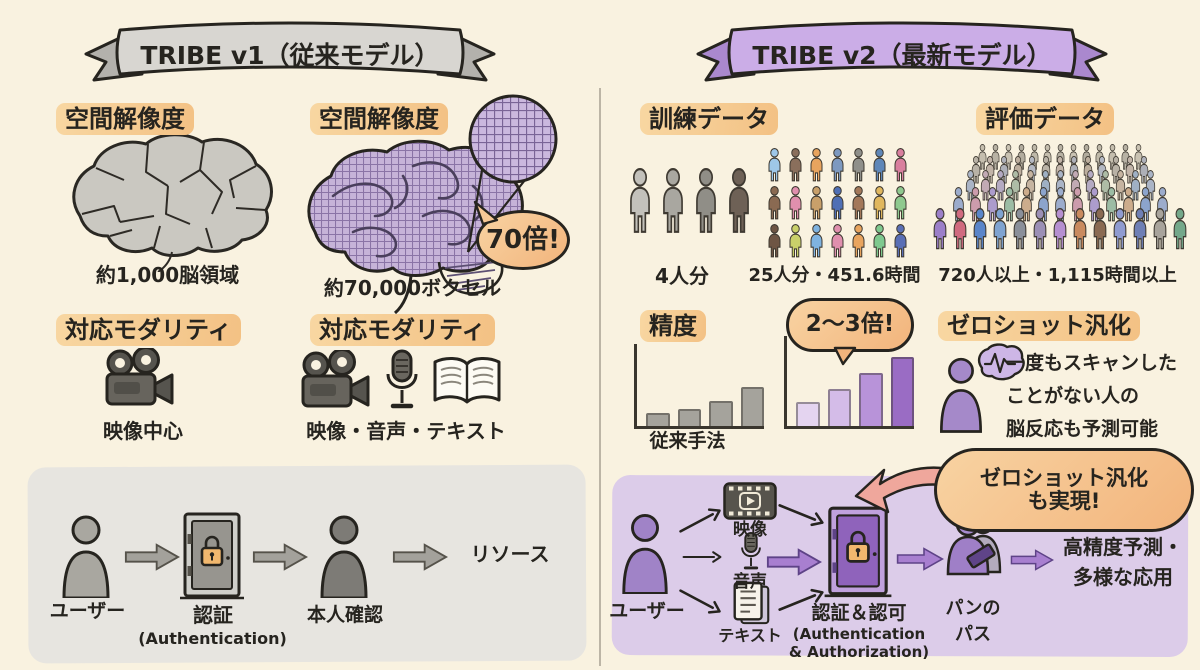 Image resolution: width=1200 pixels, height=670 pixels. I want to click on v1-banner-ribbon: TRIBE v1（従来モデル）, so click(290, 52).